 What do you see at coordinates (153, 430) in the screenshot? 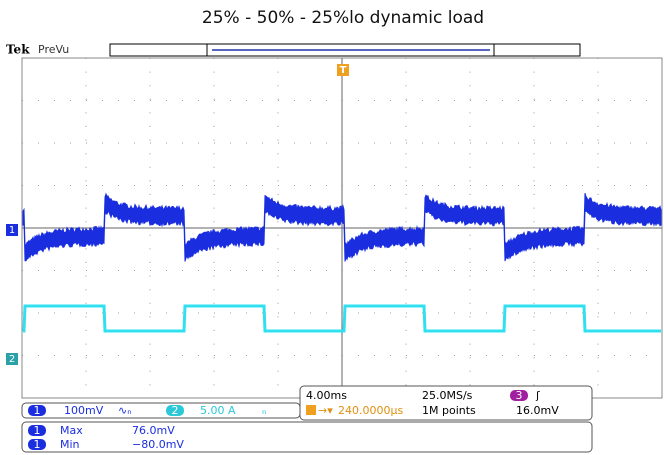
I see `meas-value: 76.0mV` at bounding box center [153, 430].